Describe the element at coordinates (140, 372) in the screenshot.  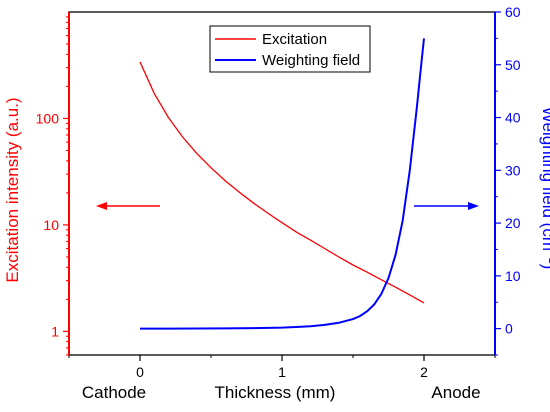
I see `x-tick-label: 0` at that location.